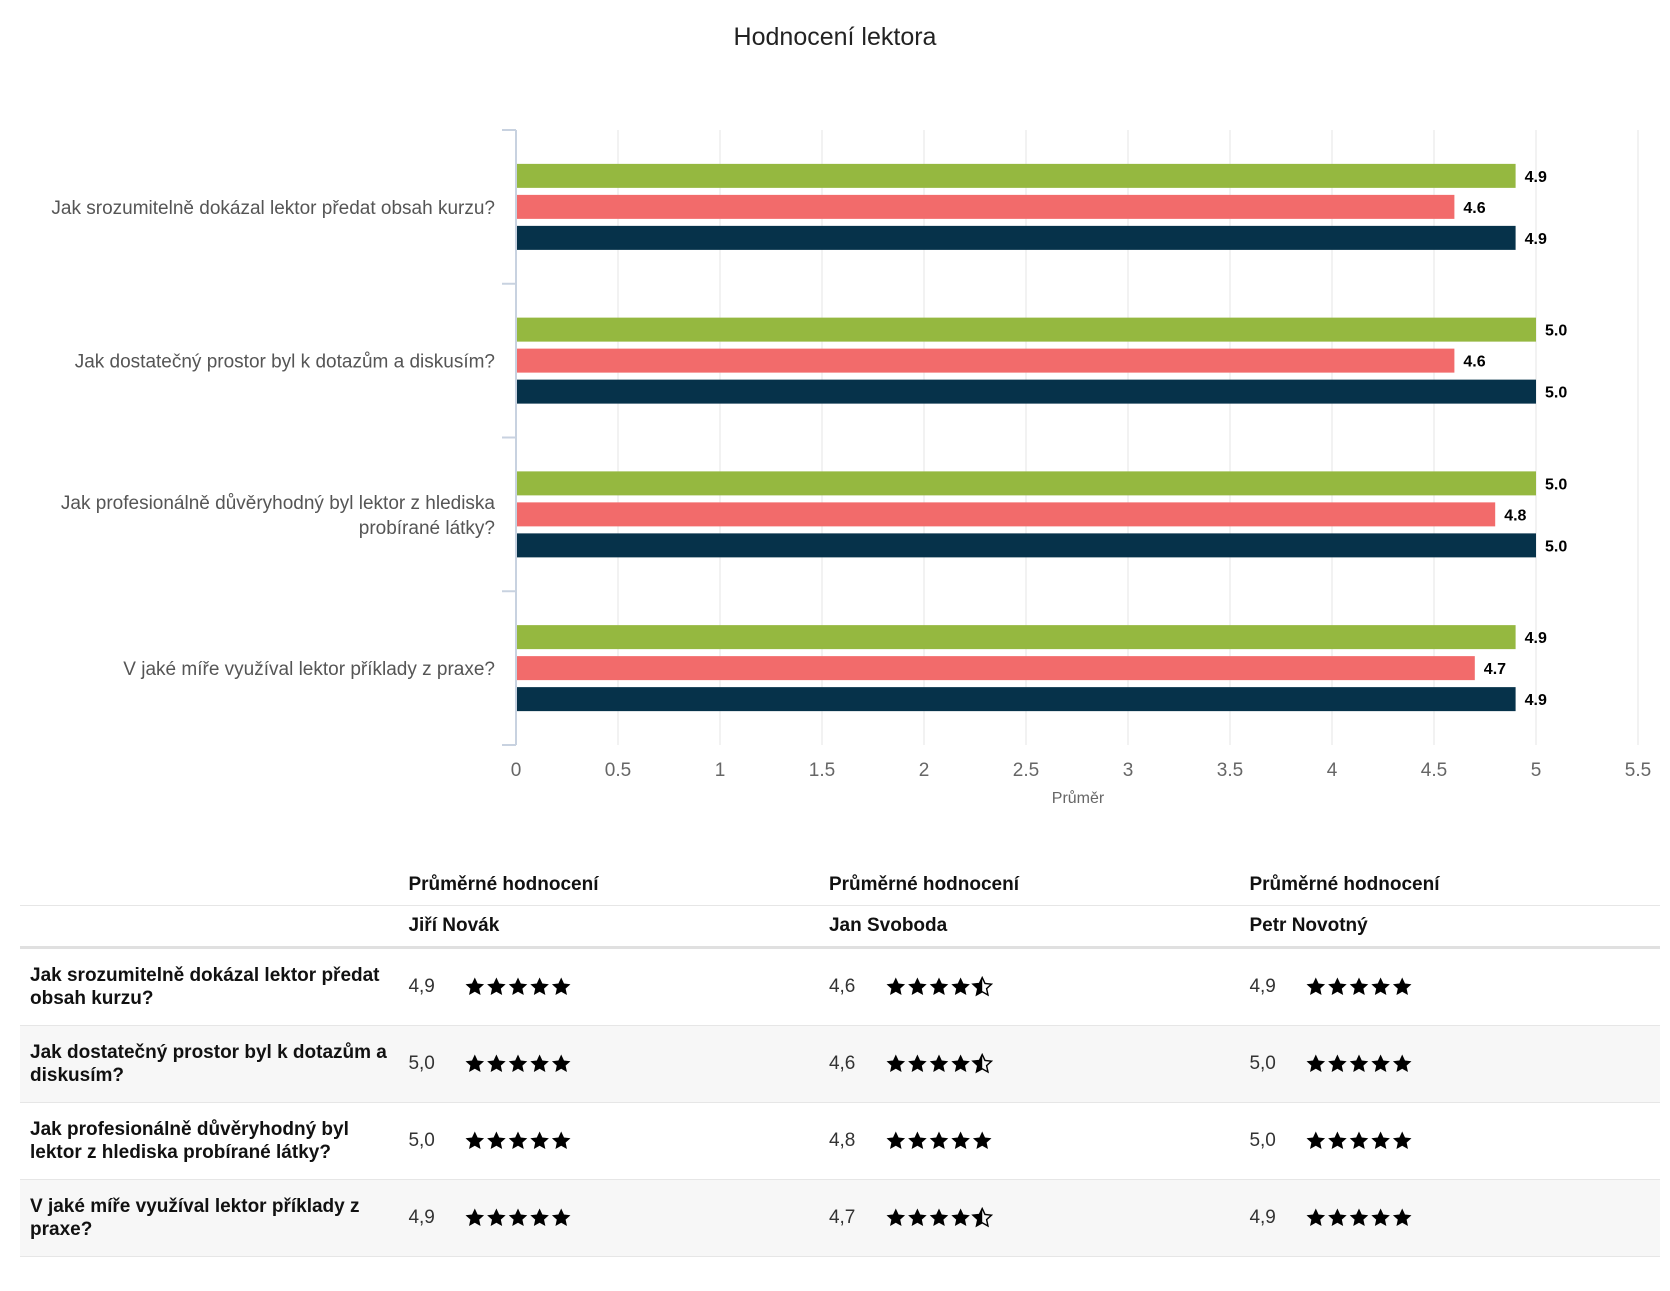  What do you see at coordinates (516, 770) in the screenshot?
I see `x-tick-label: 0` at bounding box center [516, 770].